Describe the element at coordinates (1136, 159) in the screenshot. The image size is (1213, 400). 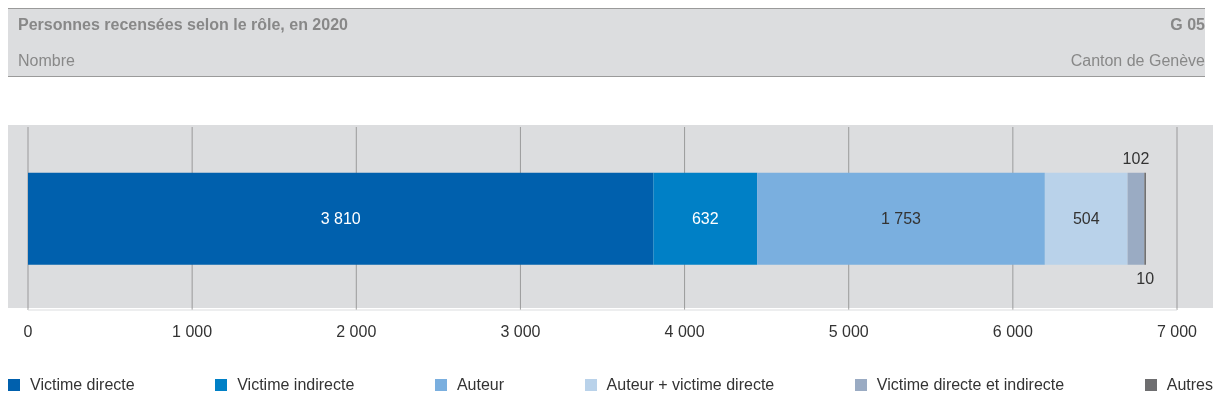
I see `data-label: 102` at that location.